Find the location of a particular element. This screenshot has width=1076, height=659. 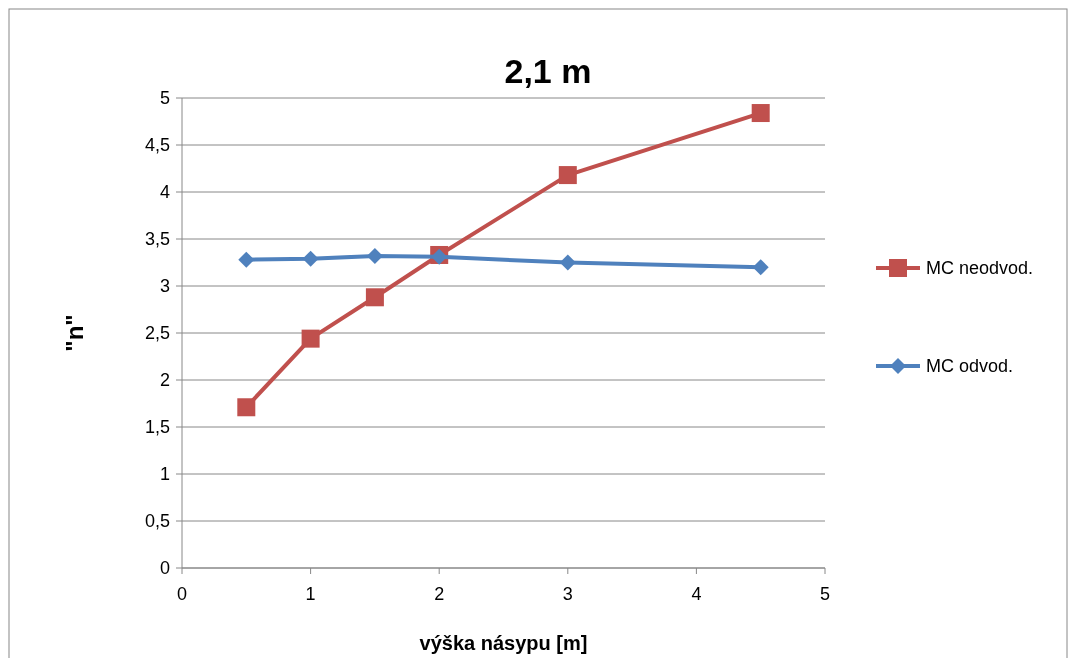

x-axis-title: výška násypu [m] is located at coordinates (503, 643).